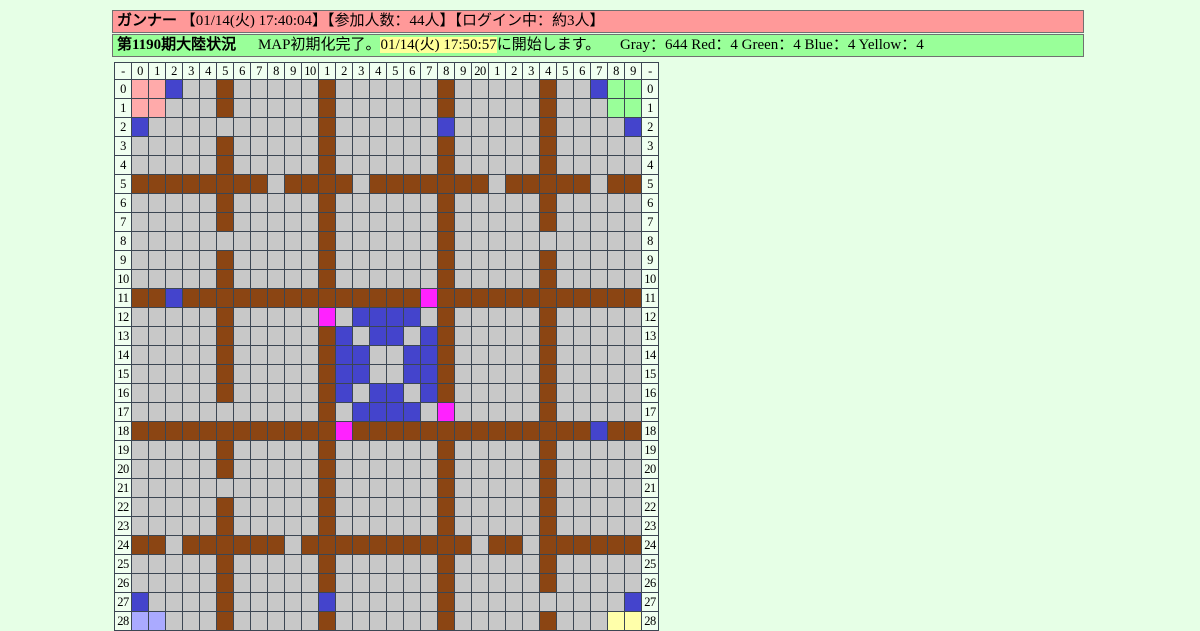 The height and width of the screenshot is (631, 1200). Describe the element at coordinates (361, 71) in the screenshot. I see `col-header: 3` at that location.